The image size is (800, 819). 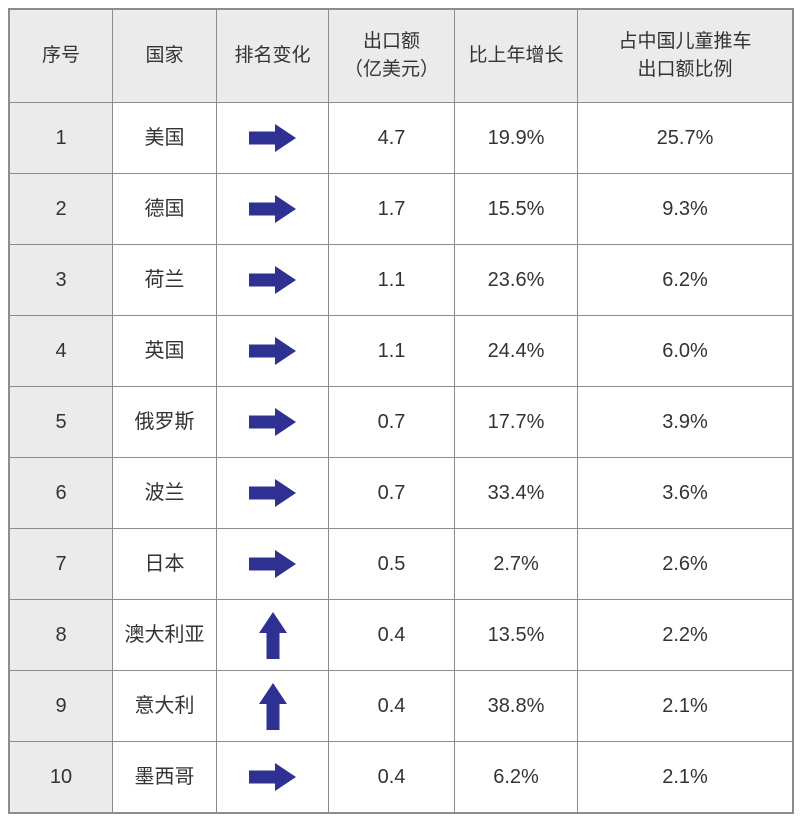 I want to click on yoy-growth-cell: 6.2%, so click(x=516, y=777).